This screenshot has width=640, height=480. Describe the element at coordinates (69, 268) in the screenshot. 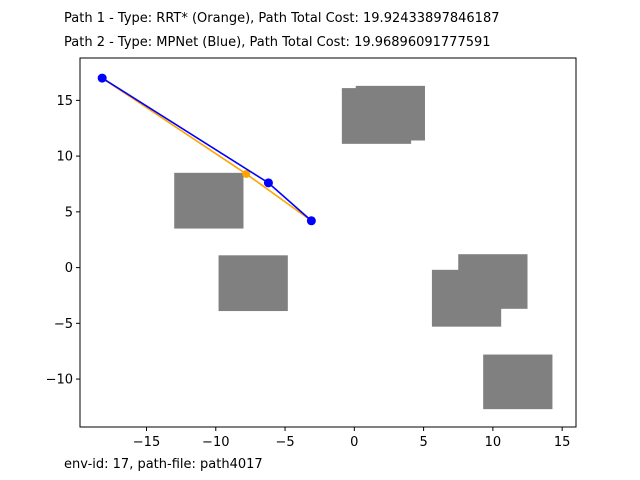

I see `y-tick-label: 0` at that location.